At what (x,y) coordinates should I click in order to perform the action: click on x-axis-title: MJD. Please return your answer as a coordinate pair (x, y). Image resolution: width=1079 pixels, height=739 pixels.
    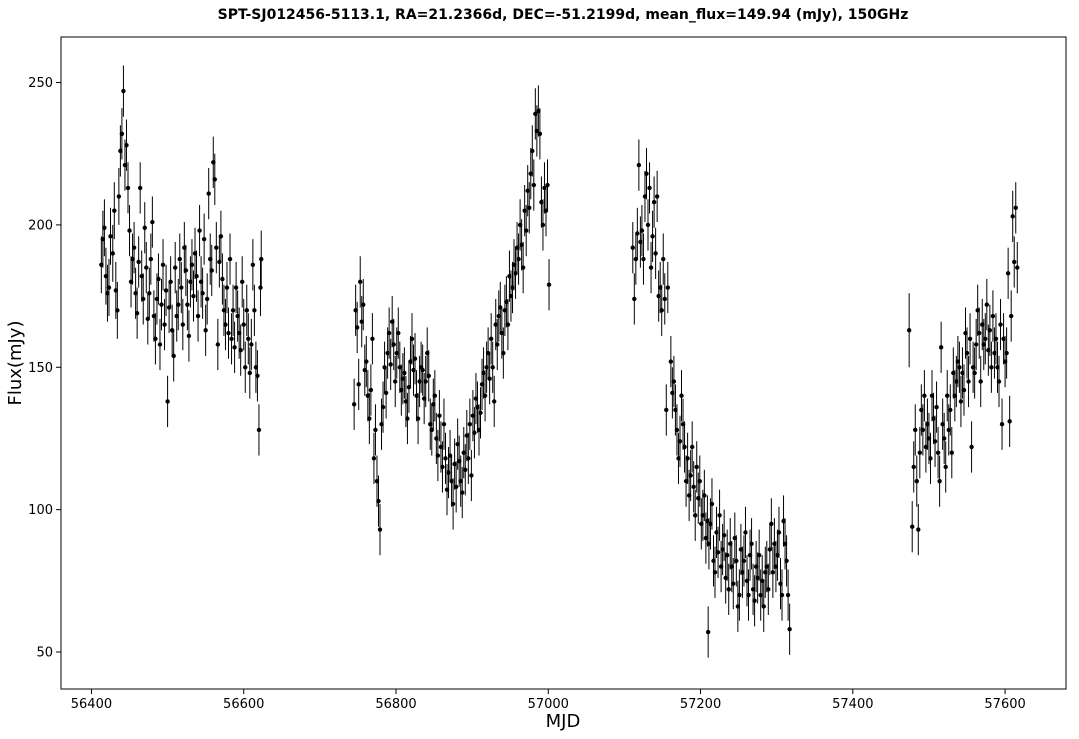
    Looking at the image, I should click on (563, 721).